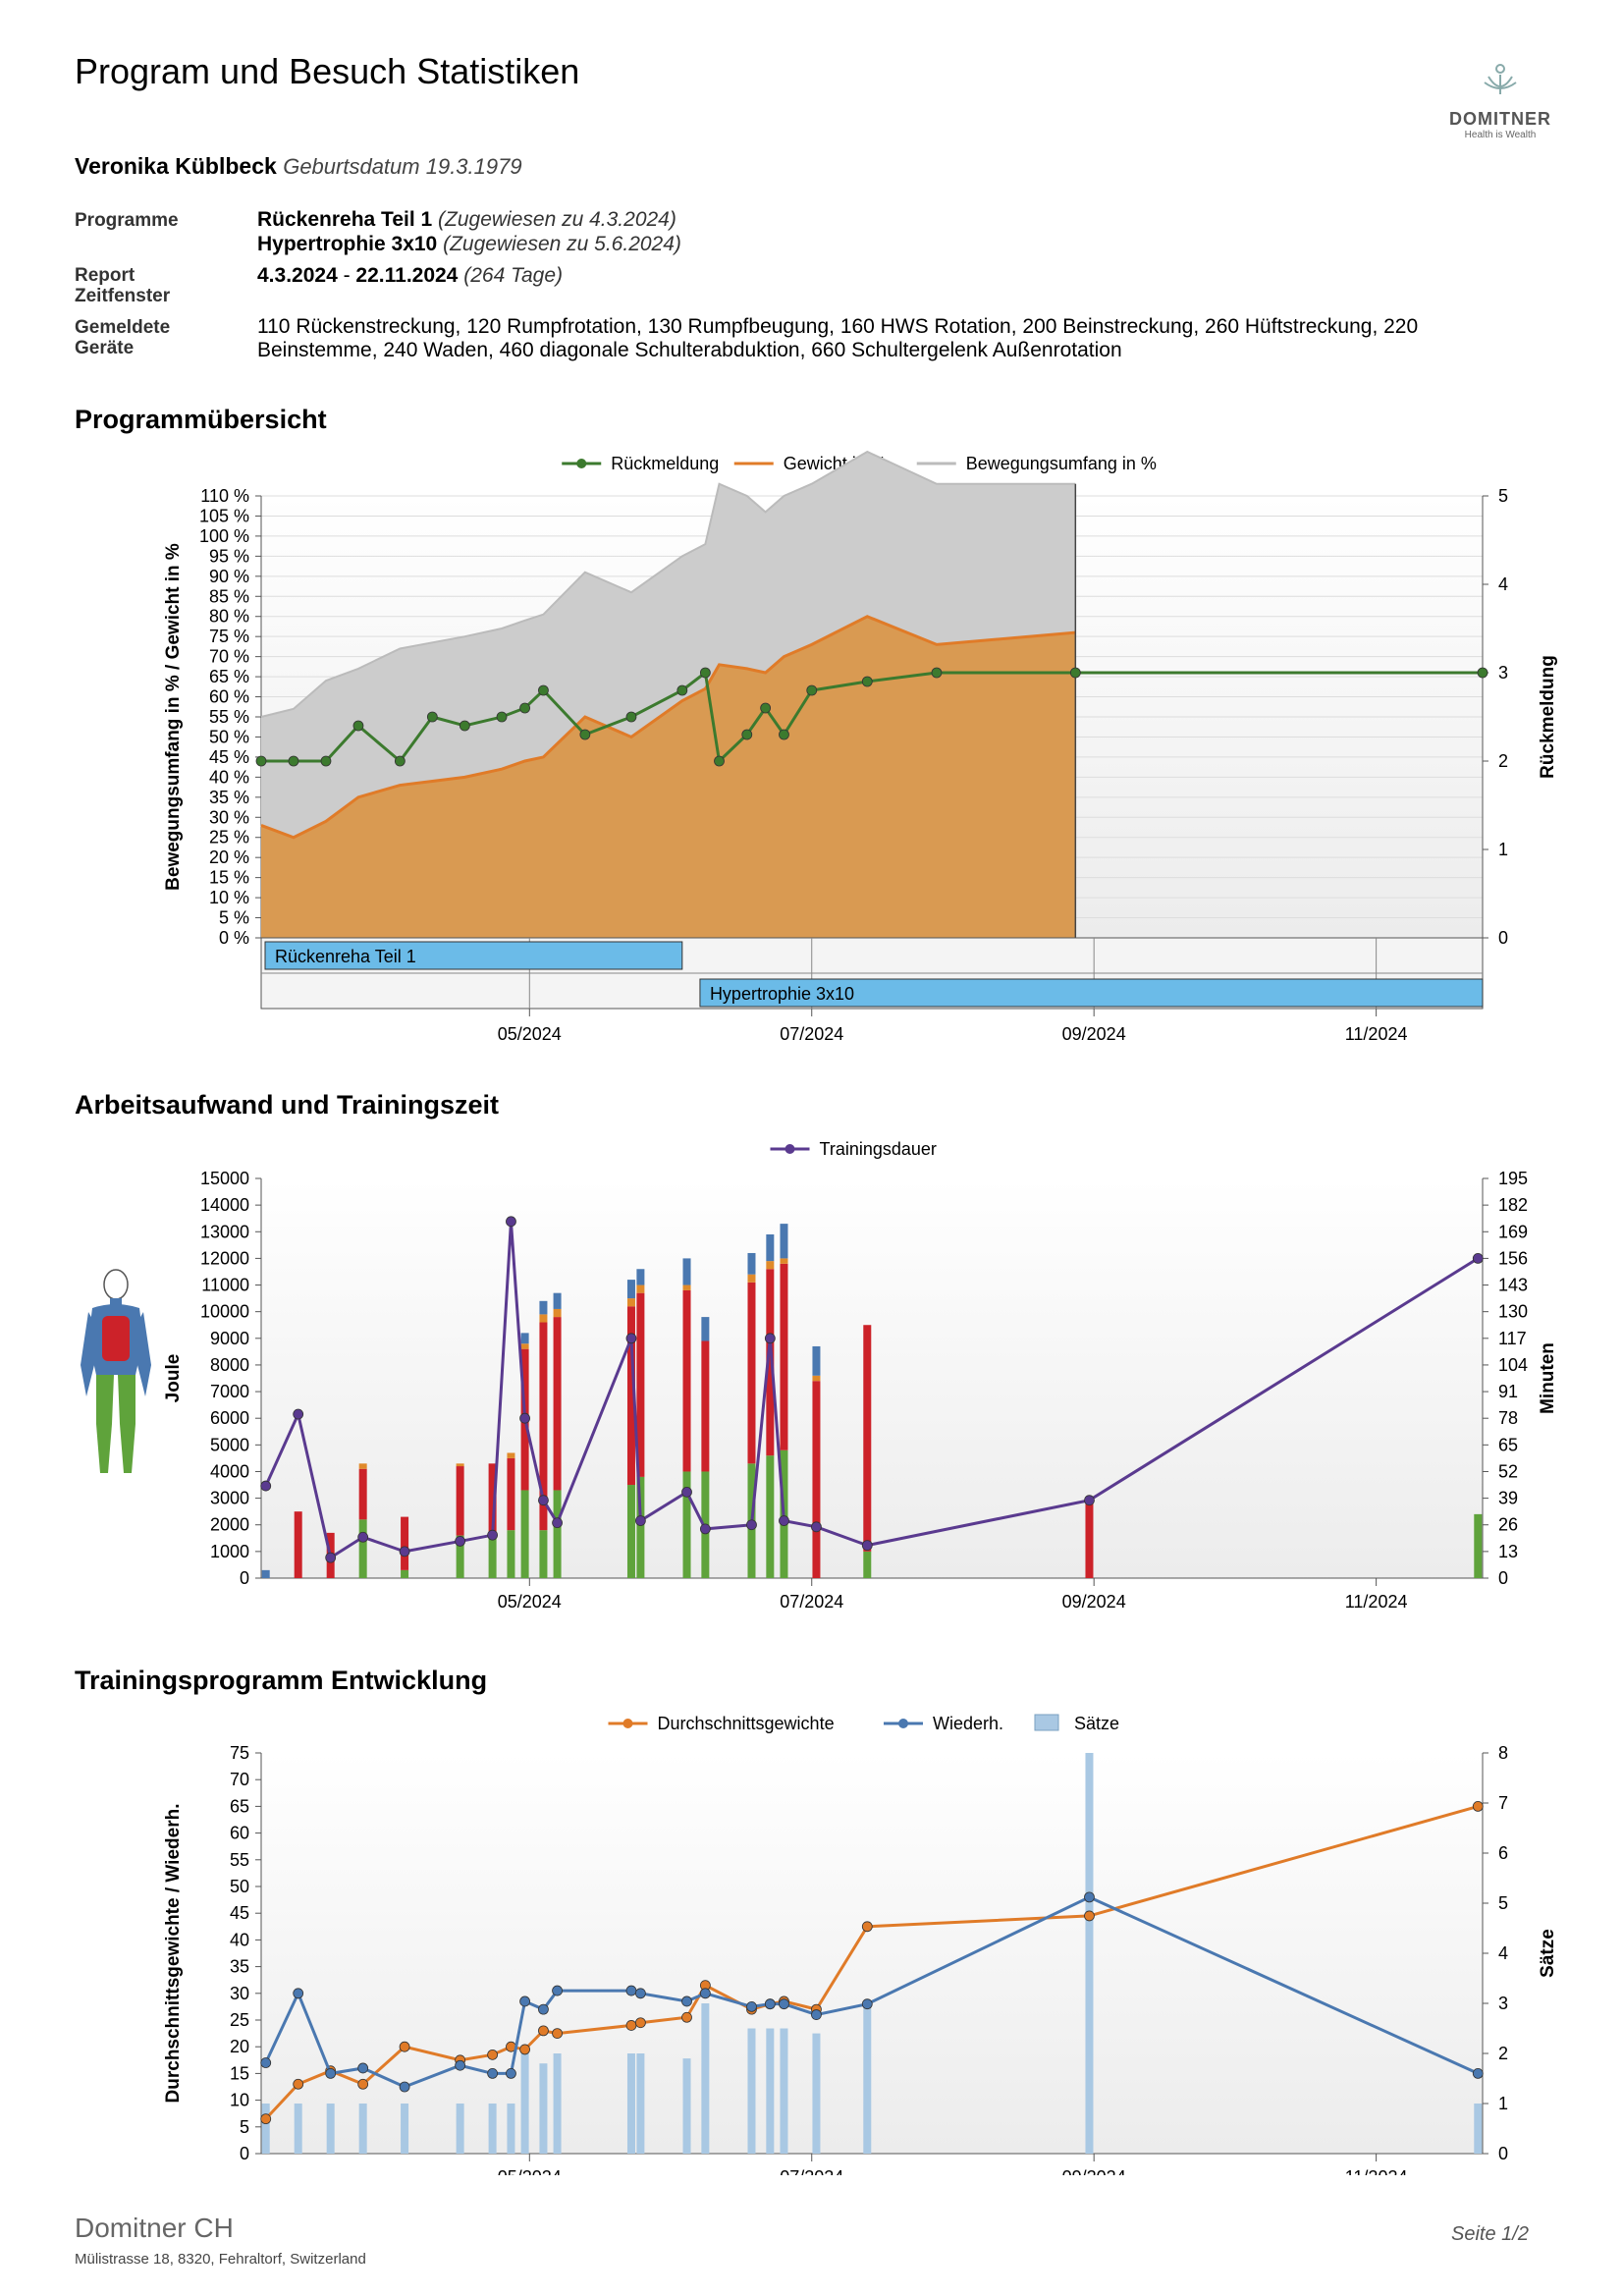 The image size is (1623, 2296). What do you see at coordinates (229, 596) in the screenshot?
I see `y-tick-label: 85 %` at bounding box center [229, 596].